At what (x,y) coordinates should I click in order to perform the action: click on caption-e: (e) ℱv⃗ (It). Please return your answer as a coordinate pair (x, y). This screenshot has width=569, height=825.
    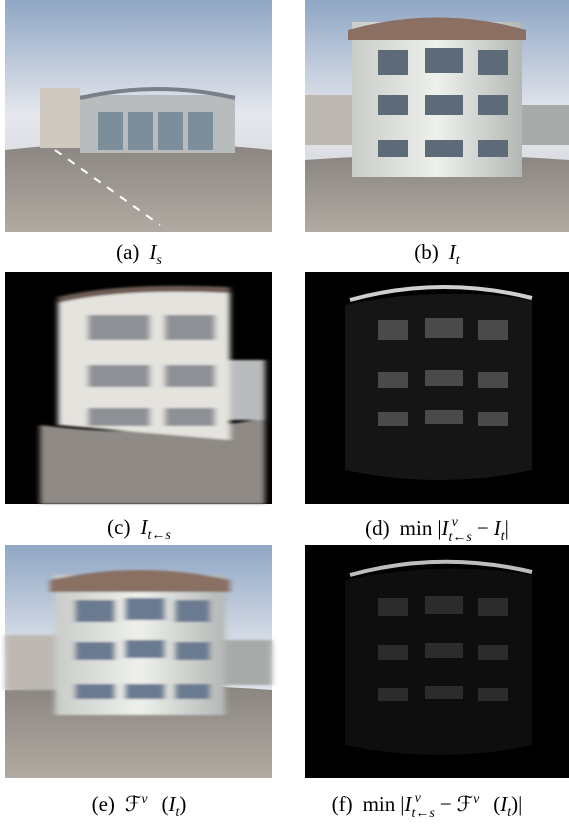
    Looking at the image, I should click on (144, 806).